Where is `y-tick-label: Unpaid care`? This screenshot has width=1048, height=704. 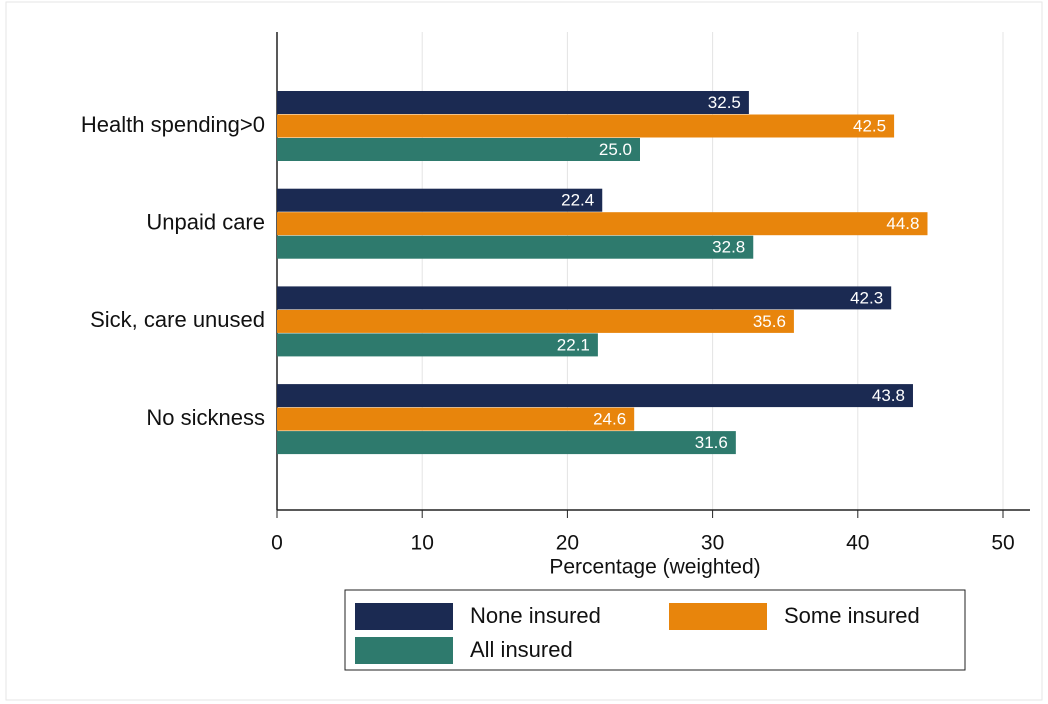 y-tick-label: Unpaid care is located at coordinates (205, 222).